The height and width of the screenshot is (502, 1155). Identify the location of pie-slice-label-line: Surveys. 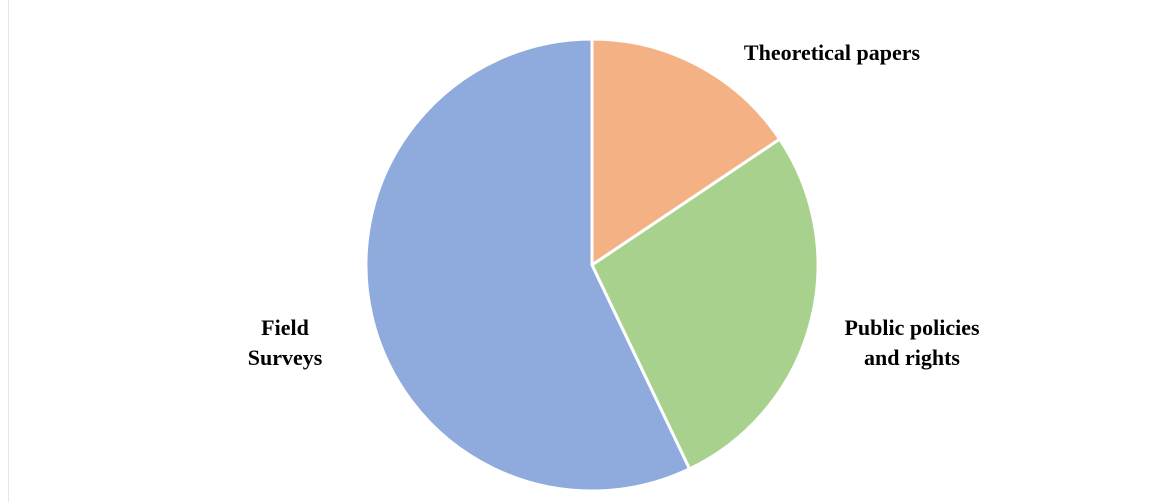
(285, 357).